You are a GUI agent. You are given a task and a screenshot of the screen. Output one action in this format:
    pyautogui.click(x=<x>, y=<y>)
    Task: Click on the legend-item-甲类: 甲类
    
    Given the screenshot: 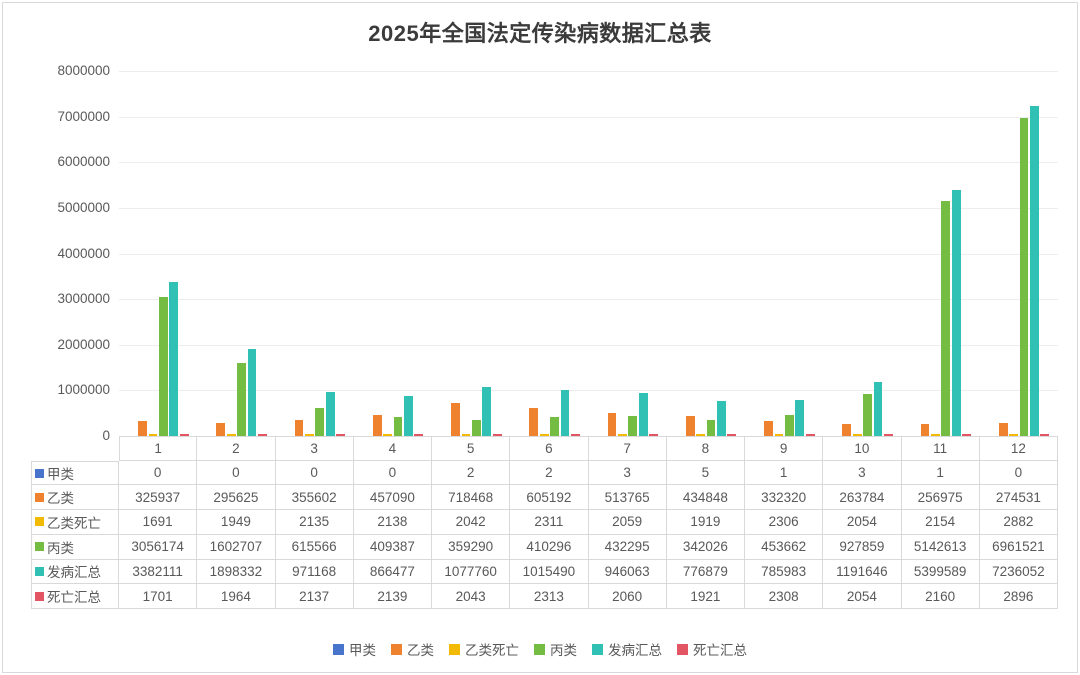 What is the action you would take?
    pyautogui.click(x=354, y=649)
    